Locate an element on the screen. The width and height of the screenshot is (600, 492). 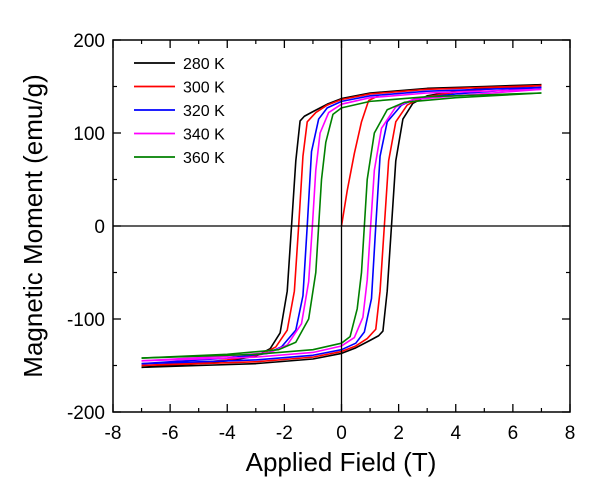
y-tick-label: -200 is located at coordinates (86, 413).